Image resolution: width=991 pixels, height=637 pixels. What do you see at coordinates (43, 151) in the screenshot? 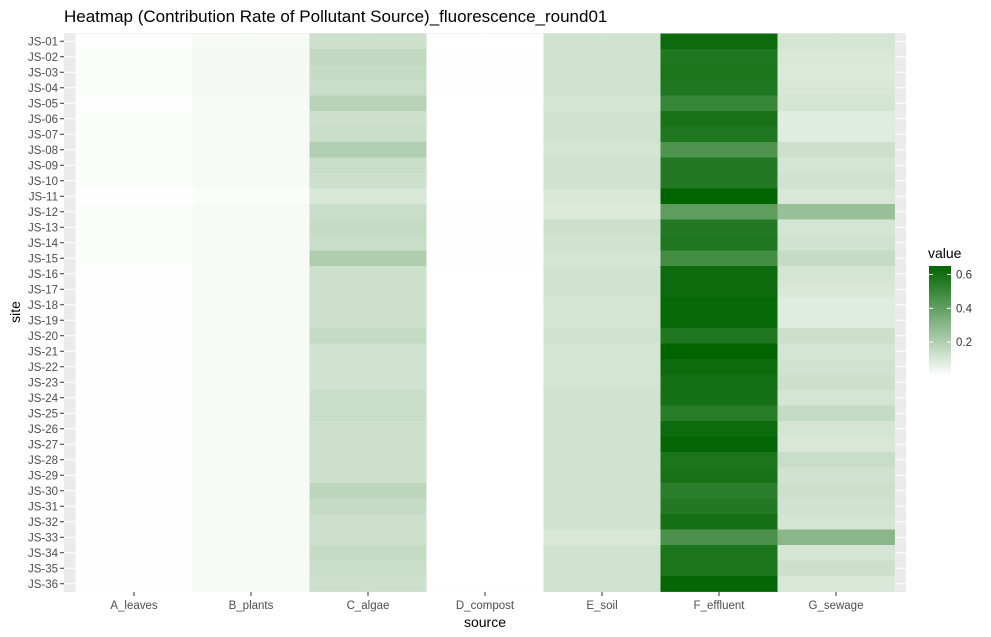
I see `y-tick-label: JS-08` at bounding box center [43, 151].